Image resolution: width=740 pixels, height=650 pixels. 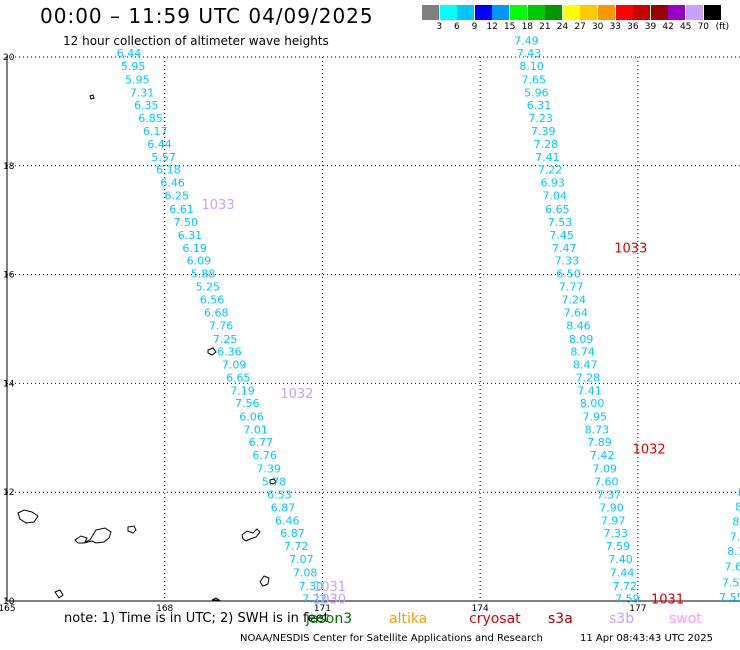 What do you see at coordinates (199, 260) in the screenshot?
I see `wave-height-label: 6.09` at bounding box center [199, 260].